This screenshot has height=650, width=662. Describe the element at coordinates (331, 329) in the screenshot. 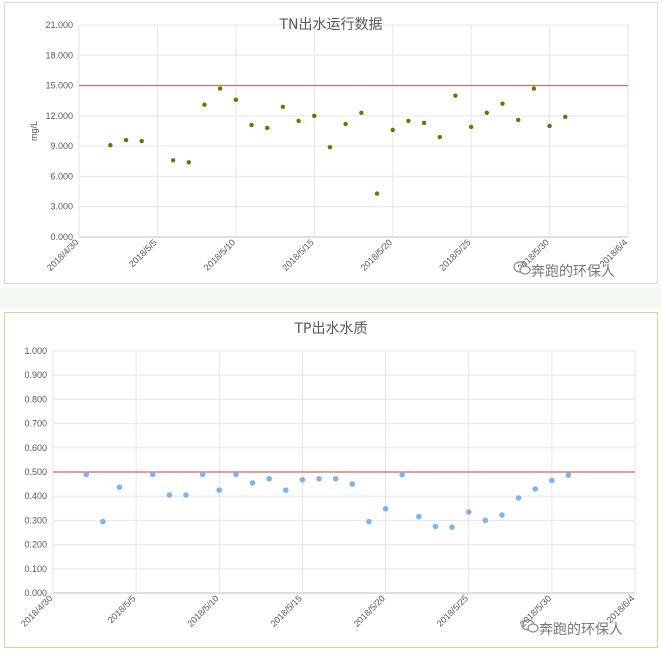

I see `chart-title: TP出水水质` at that location.